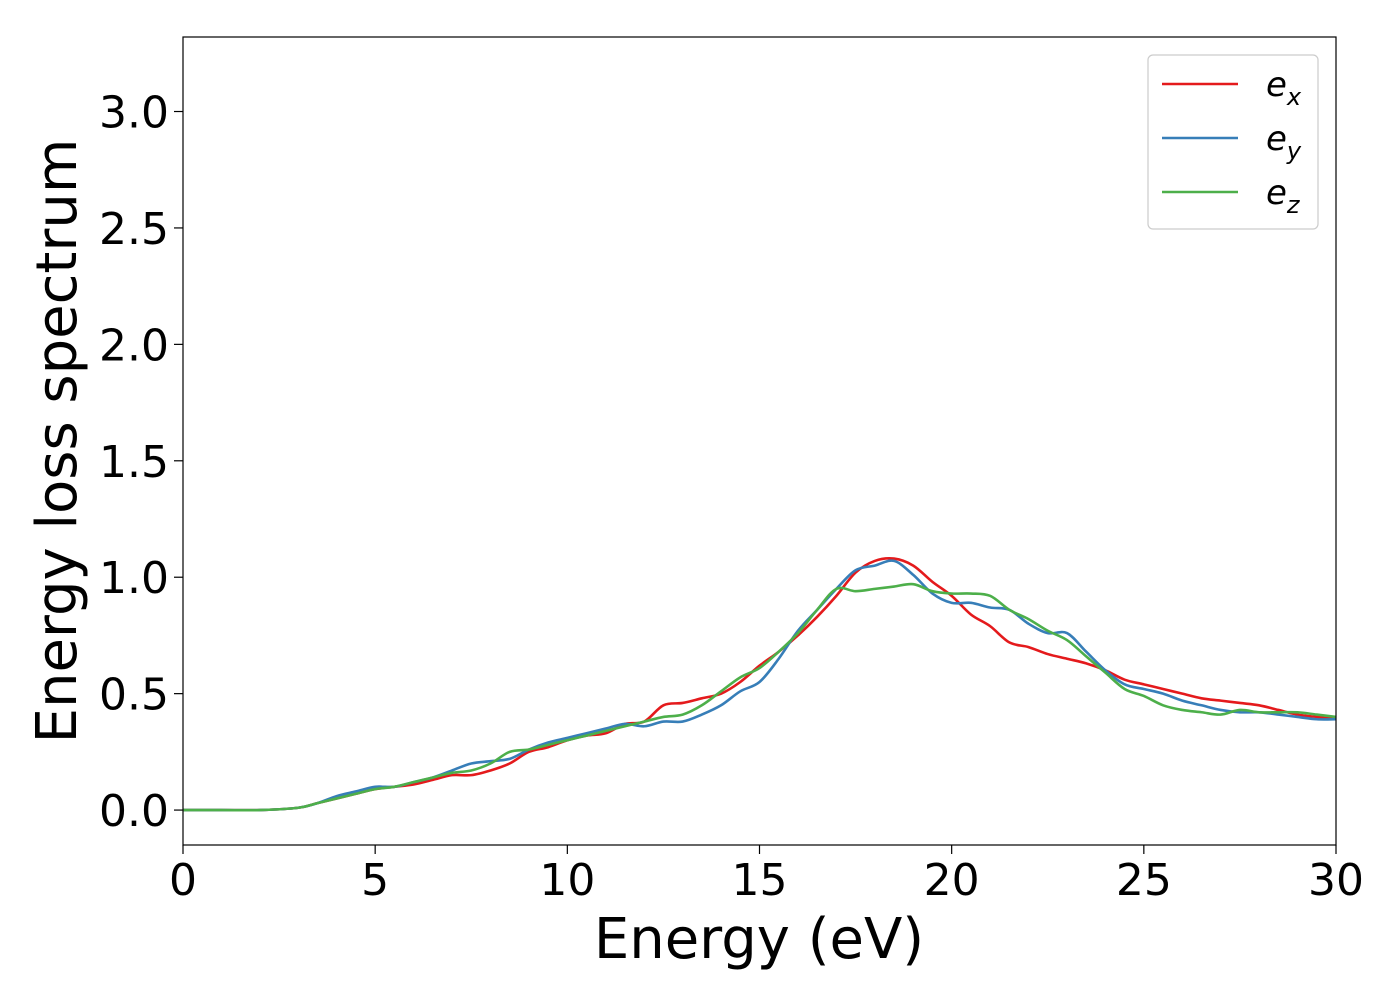  I want to click on legend-label-subscript: z, so click(1293, 205).